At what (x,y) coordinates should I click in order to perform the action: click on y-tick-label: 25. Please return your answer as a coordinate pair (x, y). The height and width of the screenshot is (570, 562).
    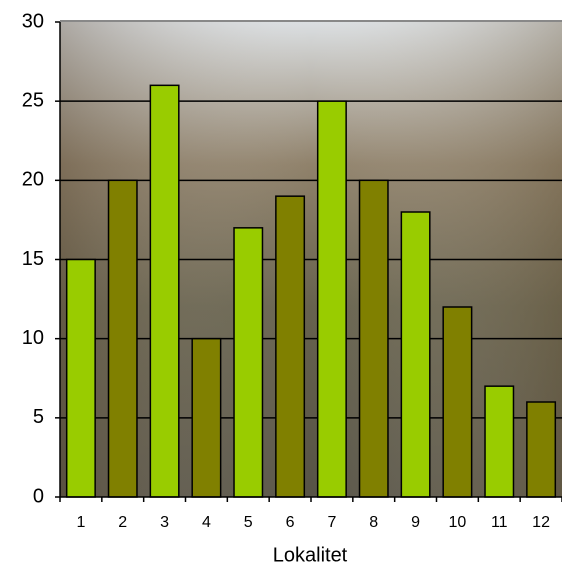
    Looking at the image, I should click on (33, 100).